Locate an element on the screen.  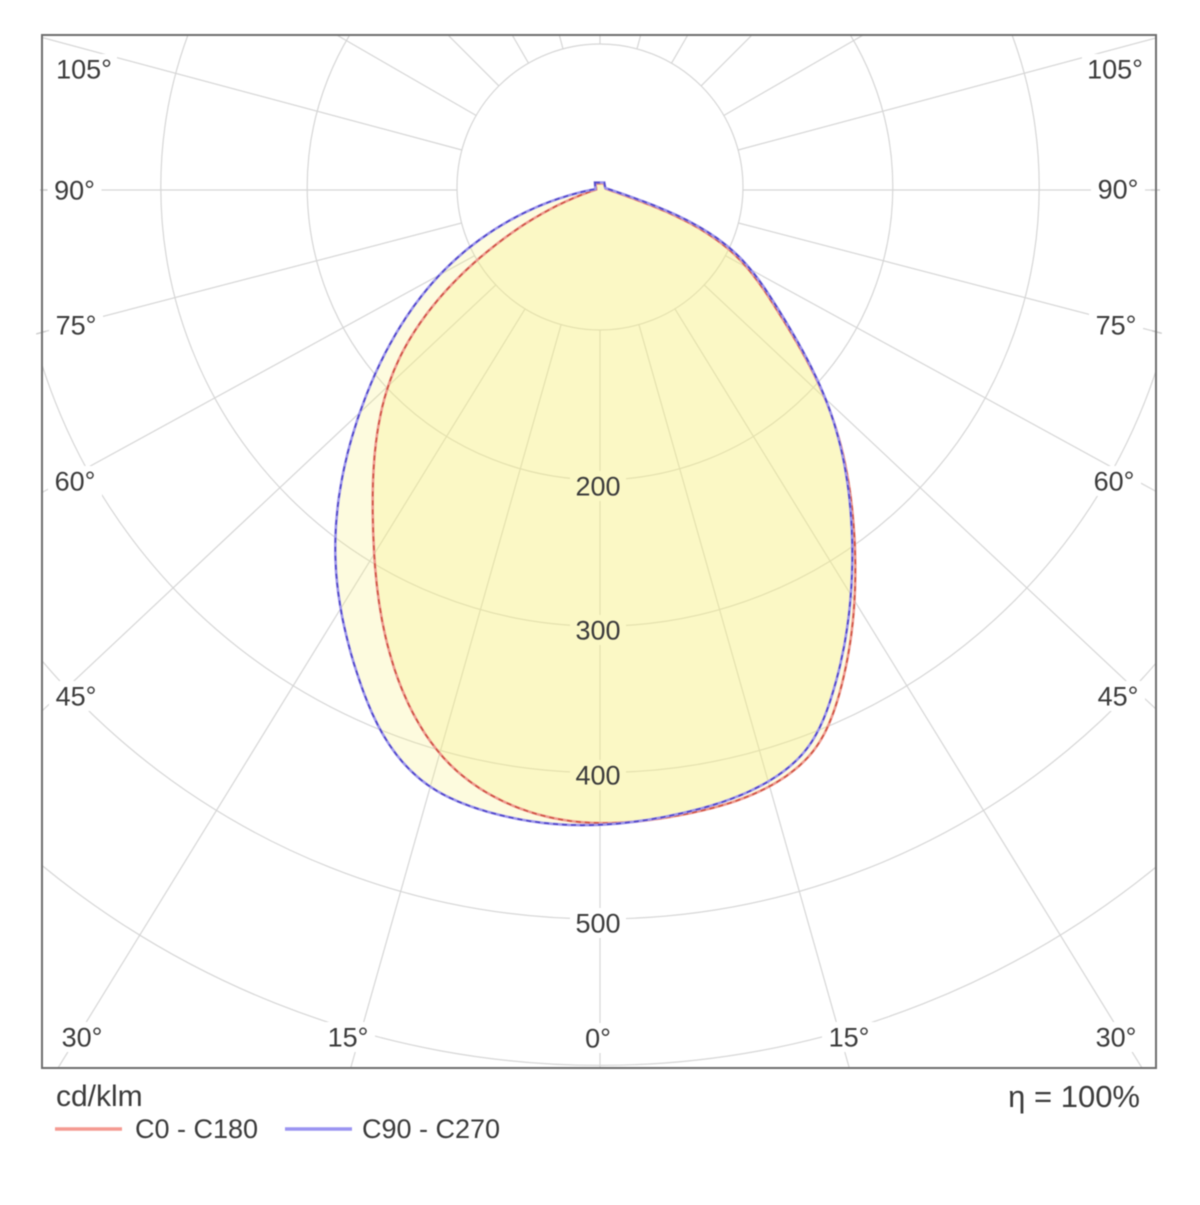
svg-text: 500 is located at coordinates (597, 924).